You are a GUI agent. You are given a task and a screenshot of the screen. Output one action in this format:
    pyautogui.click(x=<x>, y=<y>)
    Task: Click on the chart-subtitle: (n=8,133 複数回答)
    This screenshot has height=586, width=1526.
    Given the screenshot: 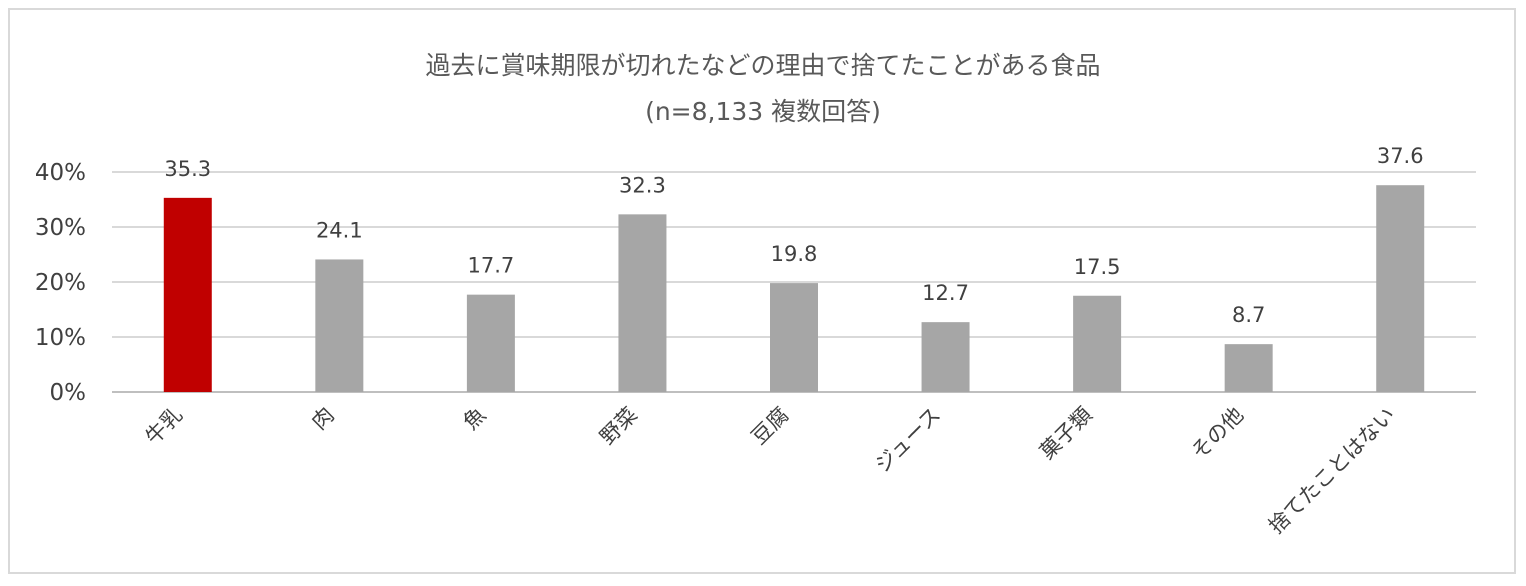 What is the action you would take?
    pyautogui.click(x=763, y=111)
    